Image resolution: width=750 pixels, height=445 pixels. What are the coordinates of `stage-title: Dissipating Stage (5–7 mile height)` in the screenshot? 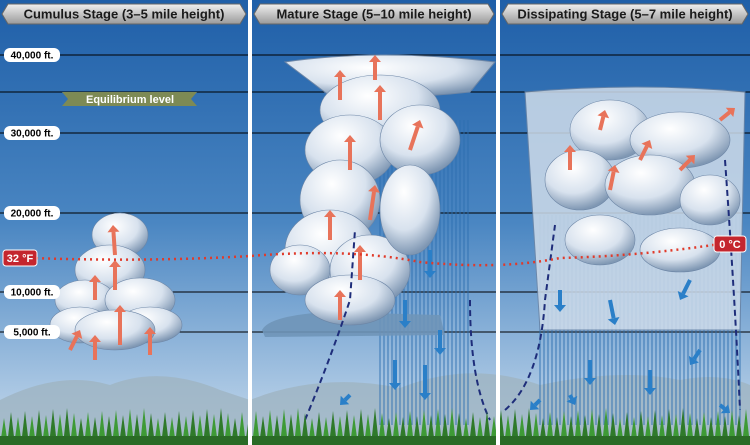 It's located at (624, 13).